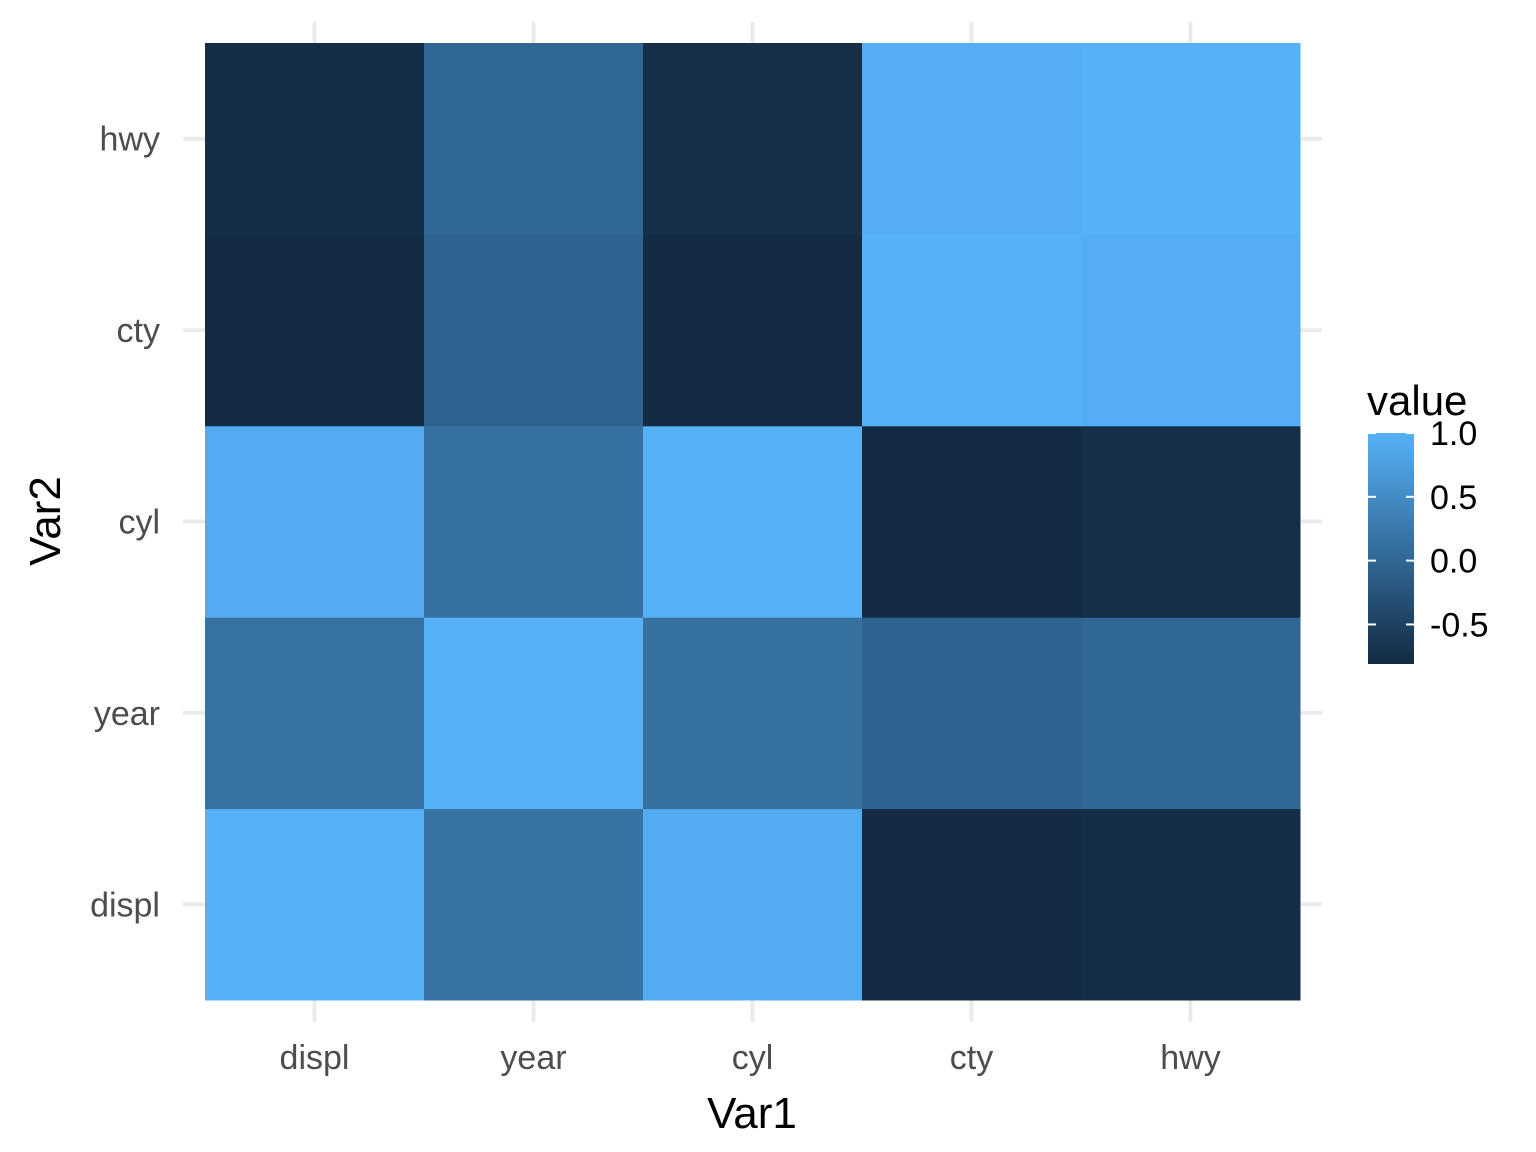  I want to click on heatmap-cell-year-cty, so click(534, 330).